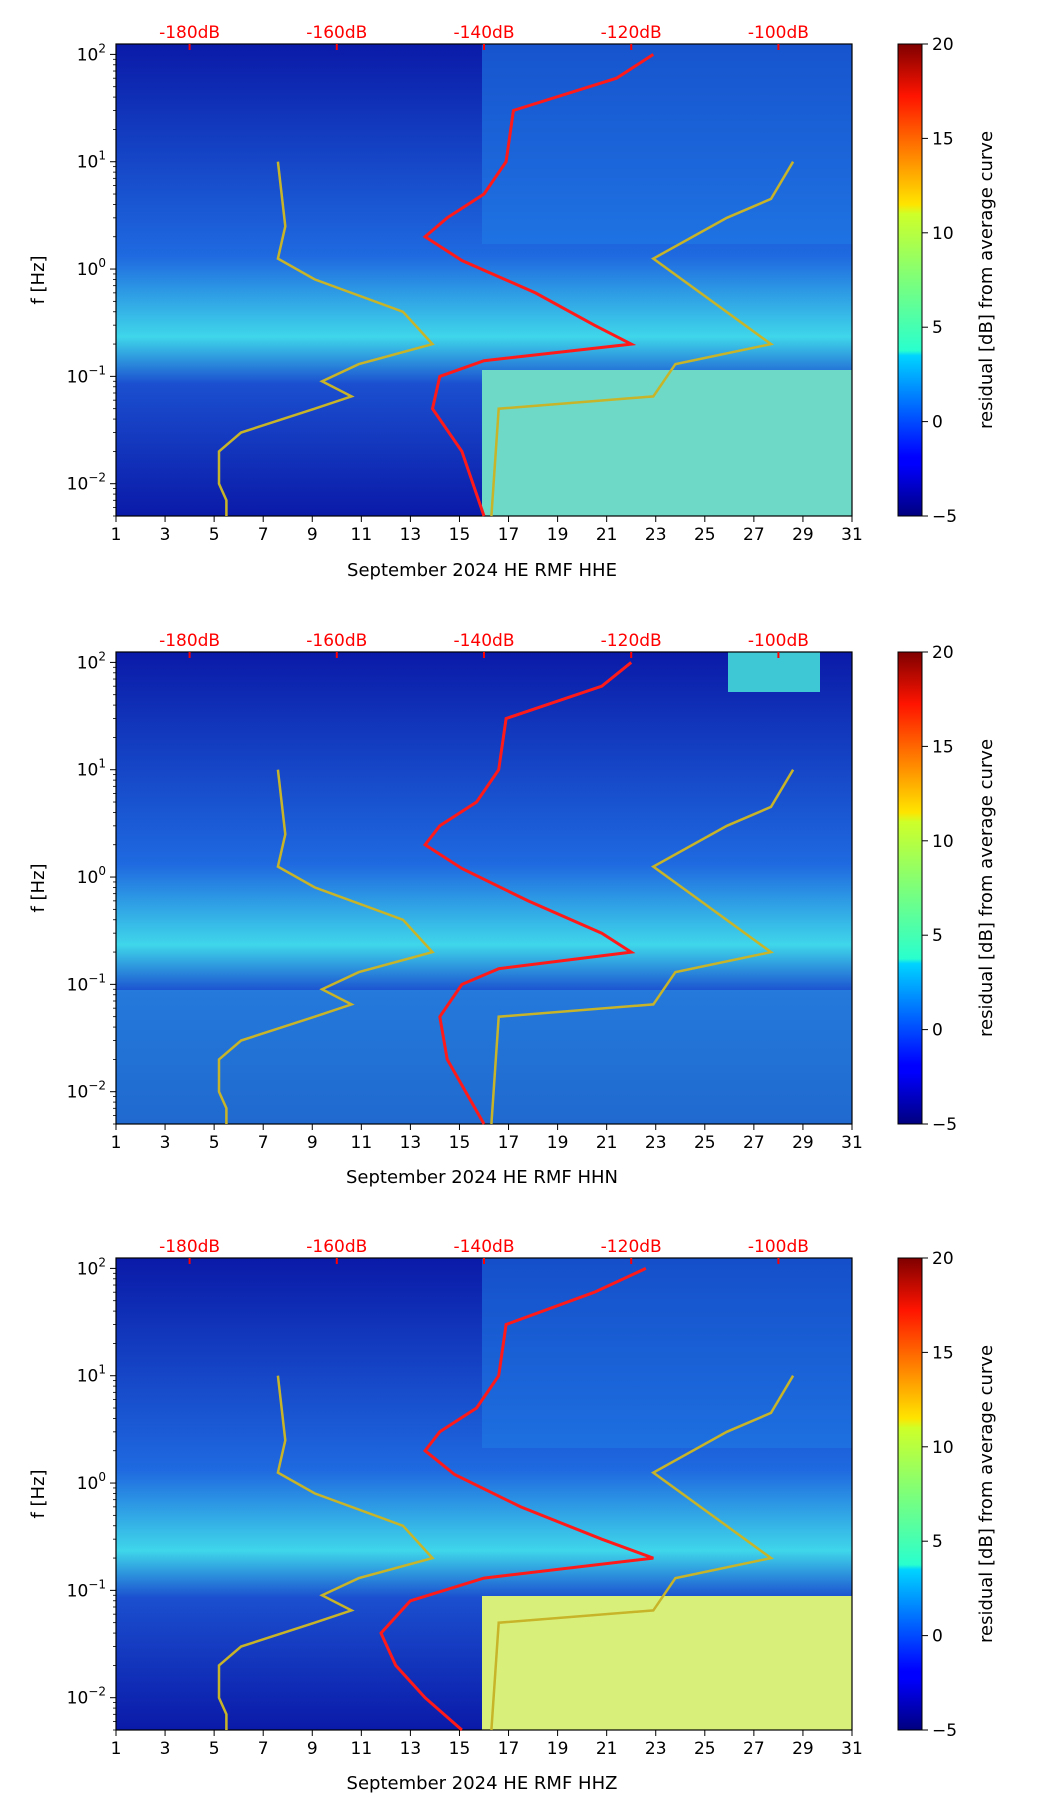  I want to click on spectrogram-high-band-hhe, so click(667, 144).